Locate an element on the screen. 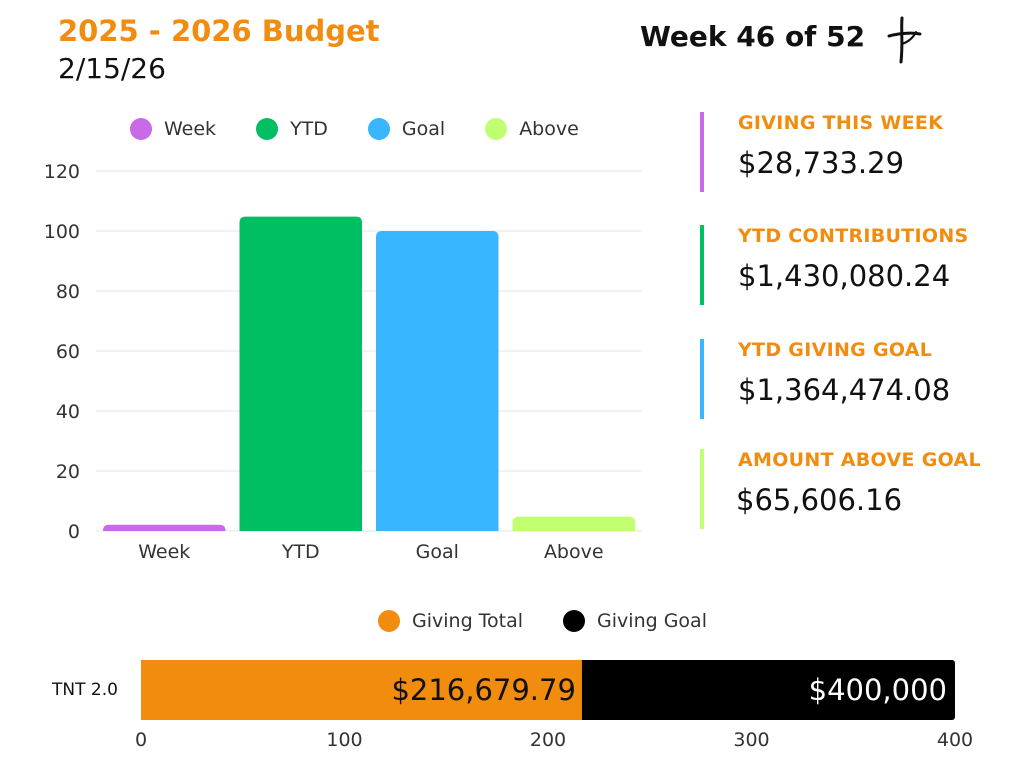 The width and height of the screenshot is (1024, 768). legend-item-week: Week is located at coordinates (173, 129).